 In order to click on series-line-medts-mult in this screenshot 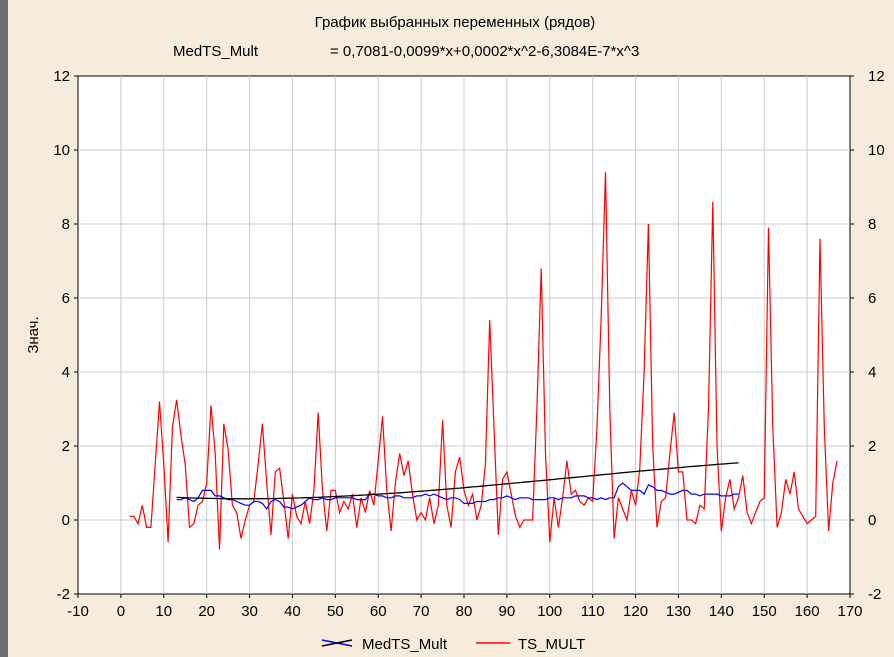, I will do `click(457, 496)`.